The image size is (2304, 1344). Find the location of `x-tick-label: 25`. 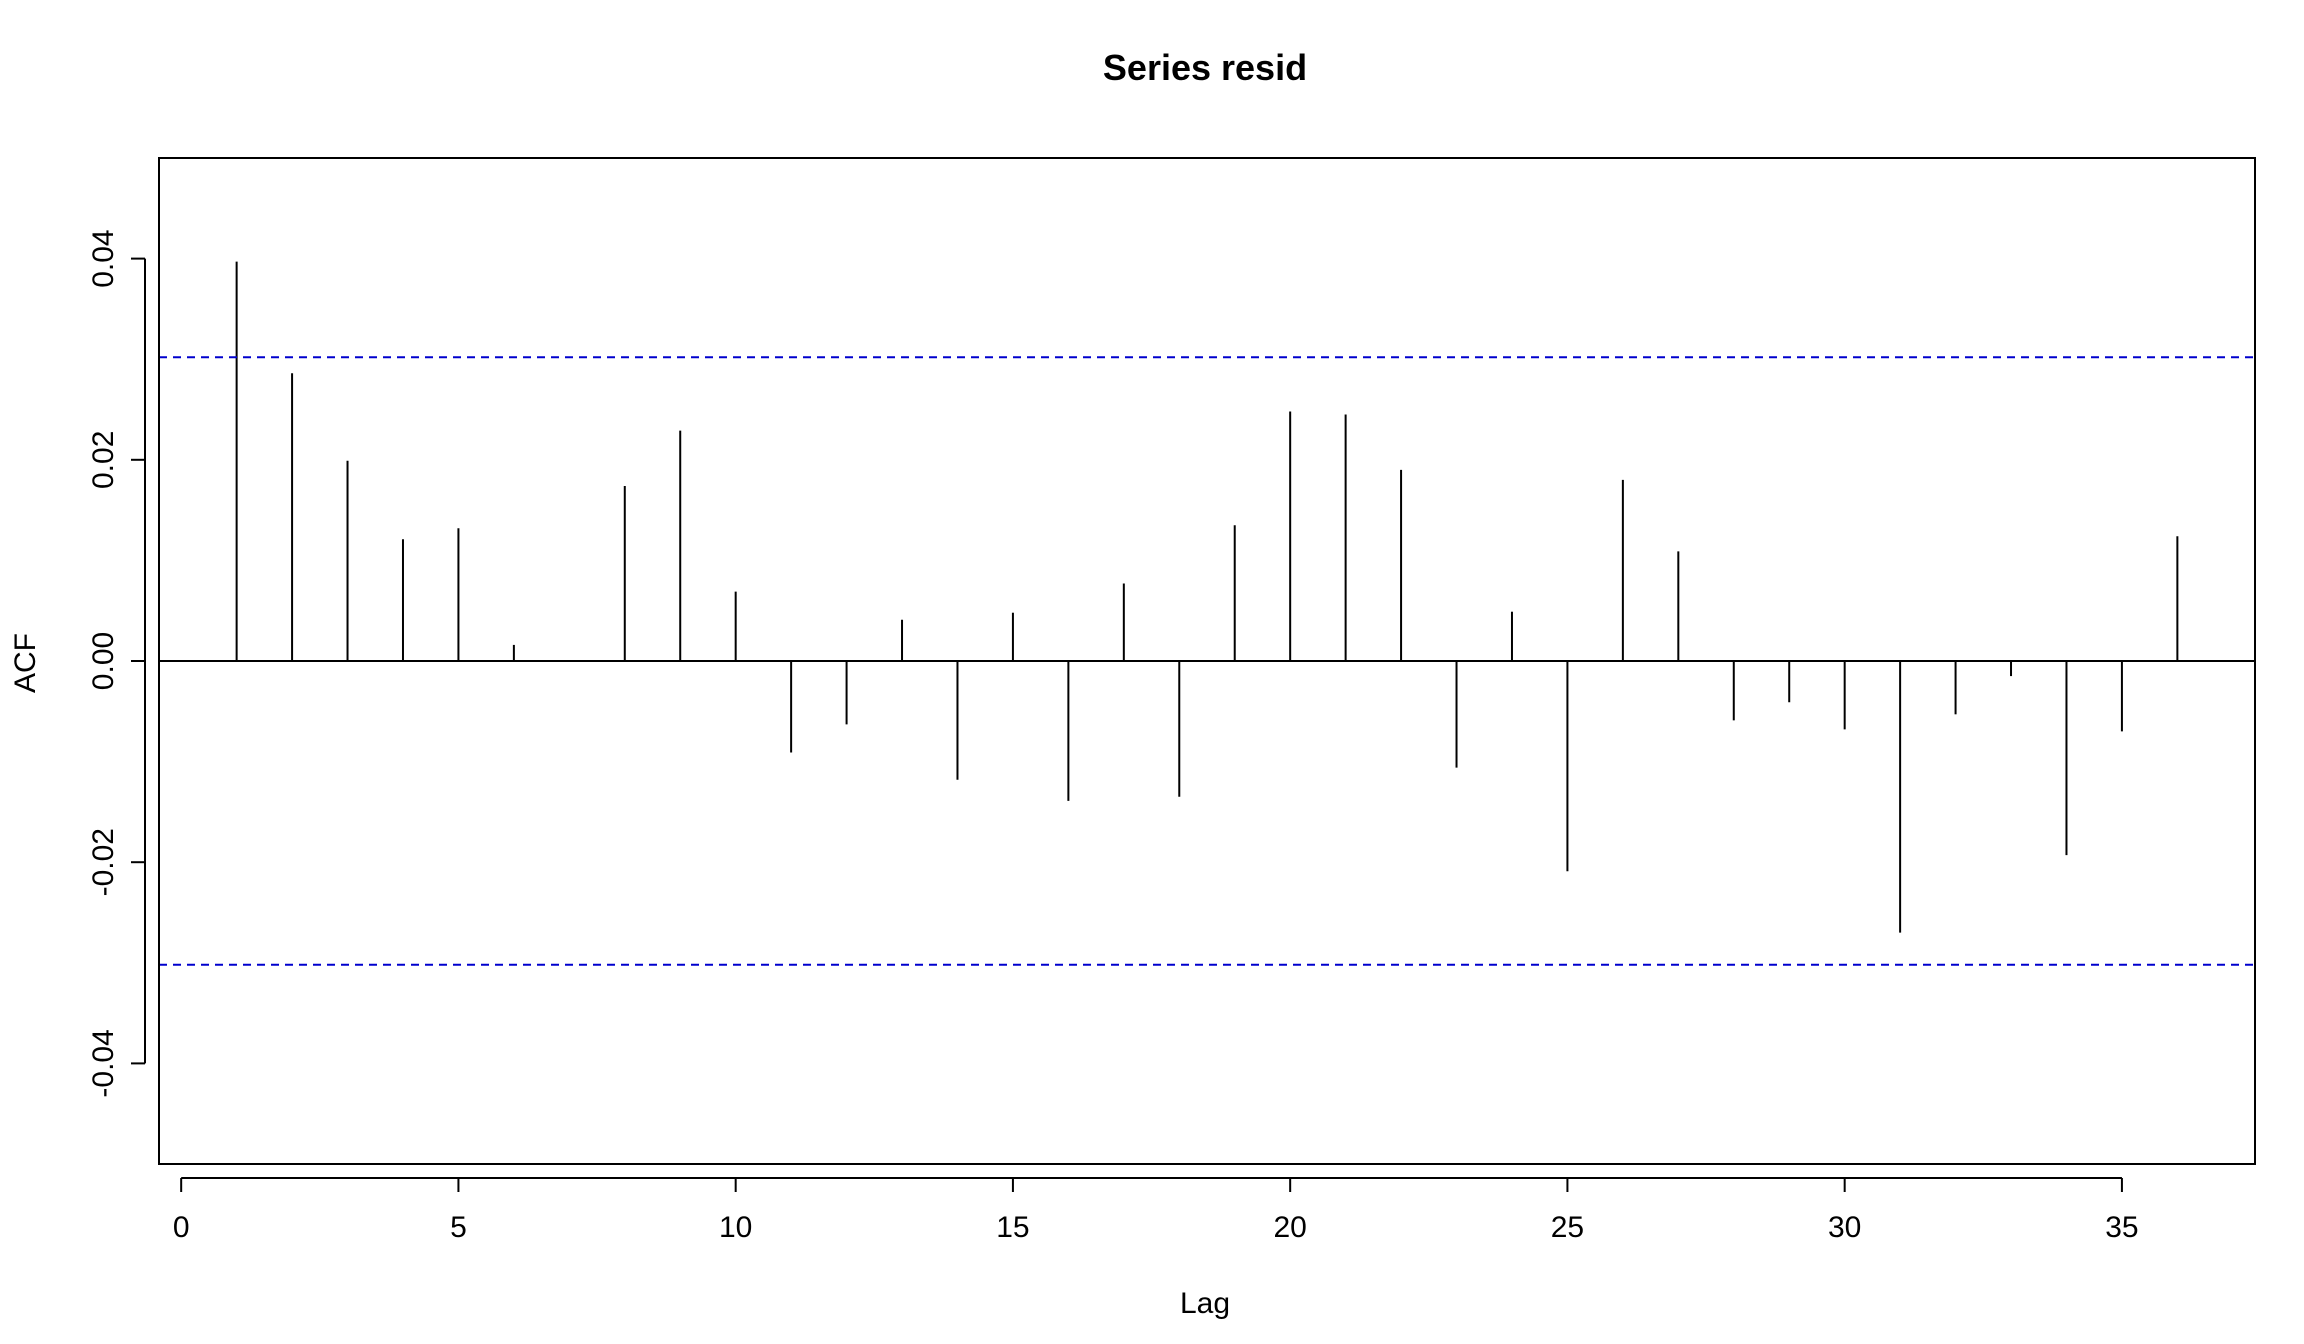

x-tick-label: 25 is located at coordinates (1567, 1227).